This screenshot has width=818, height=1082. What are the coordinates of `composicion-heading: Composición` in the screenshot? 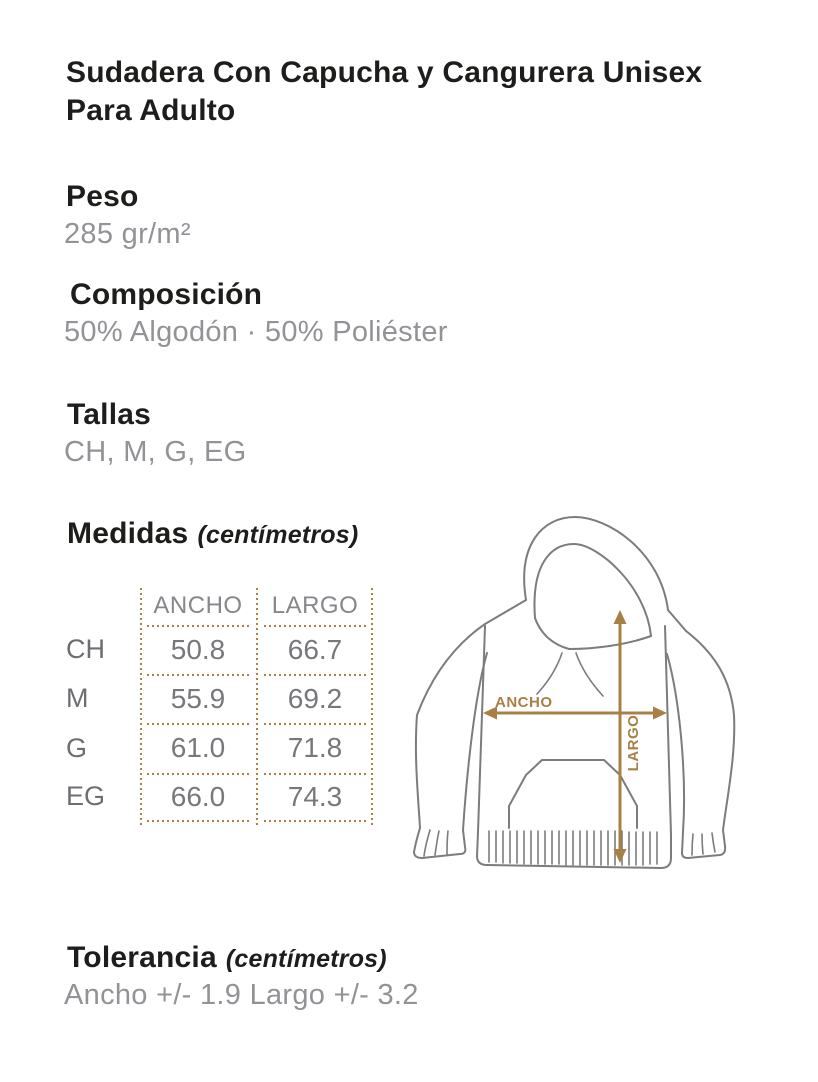 It's located at (166, 294).